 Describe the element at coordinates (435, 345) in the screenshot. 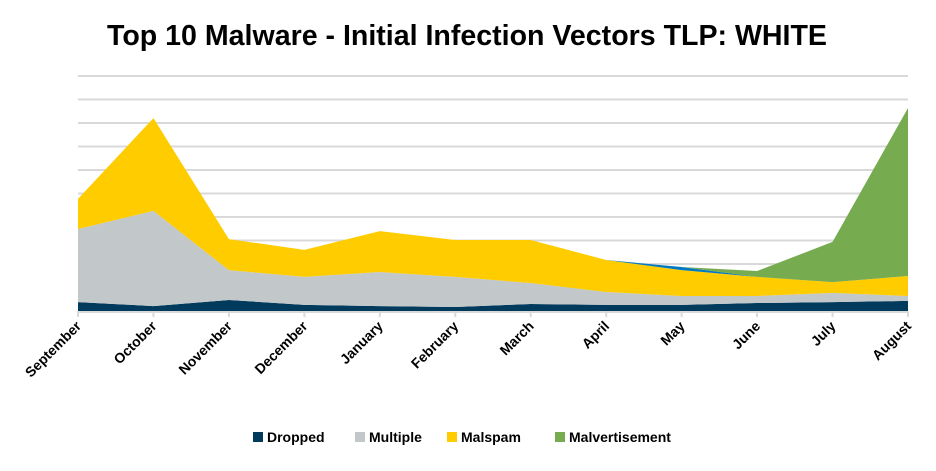

I see `x-tick-label: February` at that location.